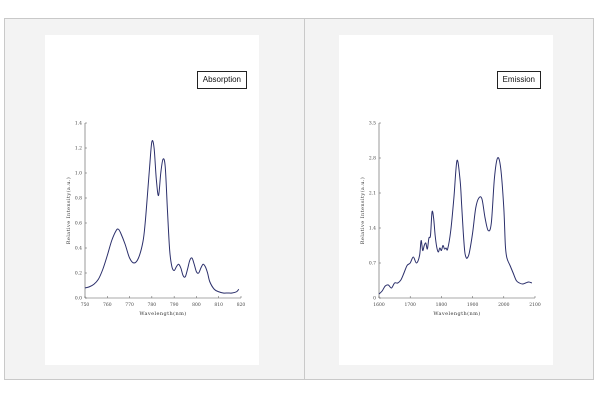 The width and height of the screenshot is (600, 400). I want to click on x-tick-label: 800, so click(196, 305).